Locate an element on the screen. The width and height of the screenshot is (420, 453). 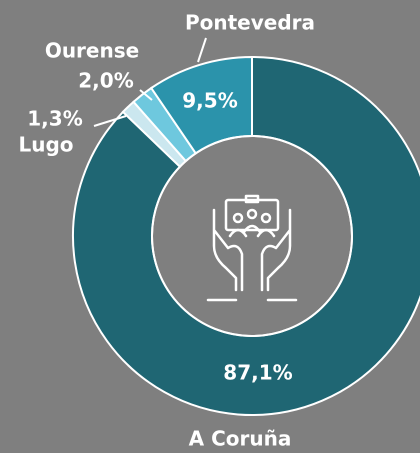
value-label: 2,0% is located at coordinates (105, 81).